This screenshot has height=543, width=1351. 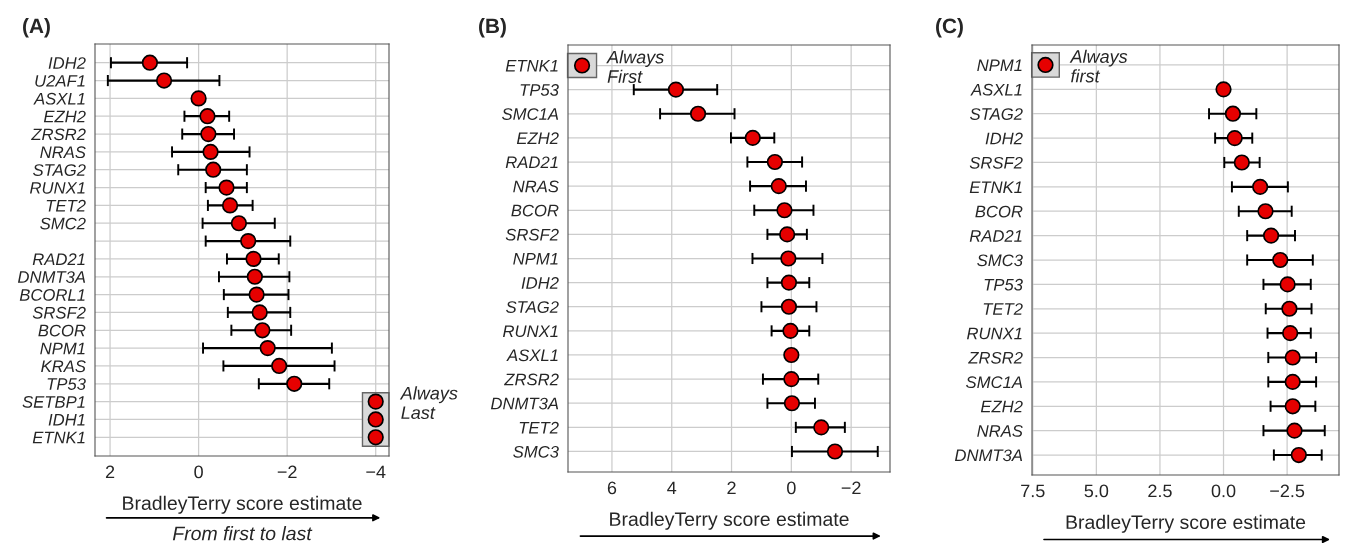 I want to click on annotation: Always first, so click(x=1098, y=66).